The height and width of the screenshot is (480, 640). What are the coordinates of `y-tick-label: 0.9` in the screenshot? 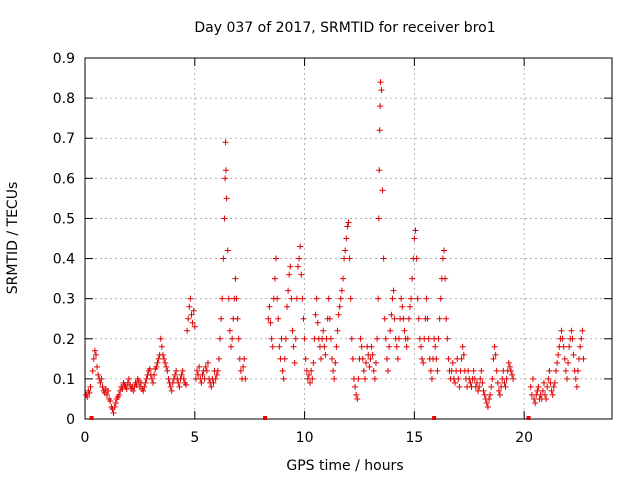 It's located at (64, 59).